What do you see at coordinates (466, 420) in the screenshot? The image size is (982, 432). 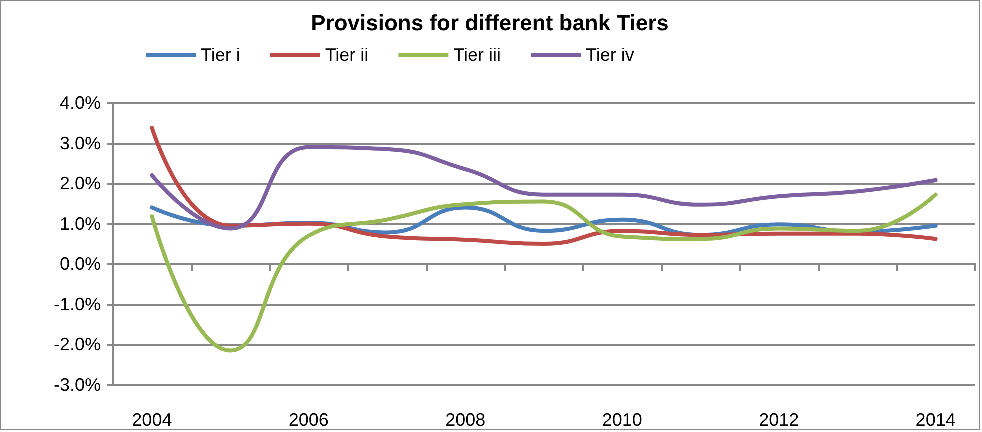 I see `x-tick-label: 2008` at bounding box center [466, 420].